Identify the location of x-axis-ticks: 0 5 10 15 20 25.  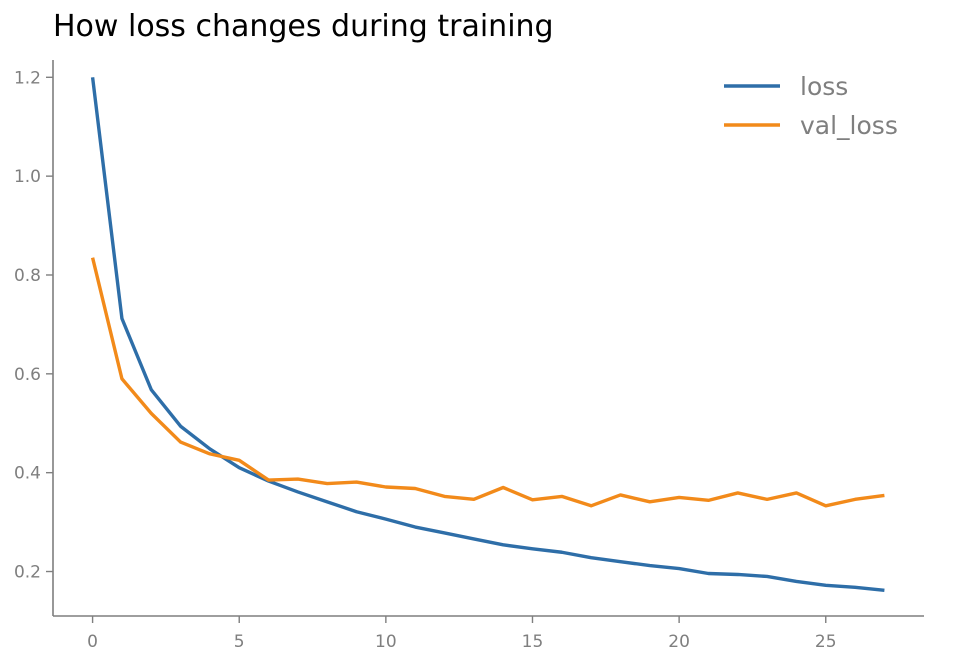
(462, 634).